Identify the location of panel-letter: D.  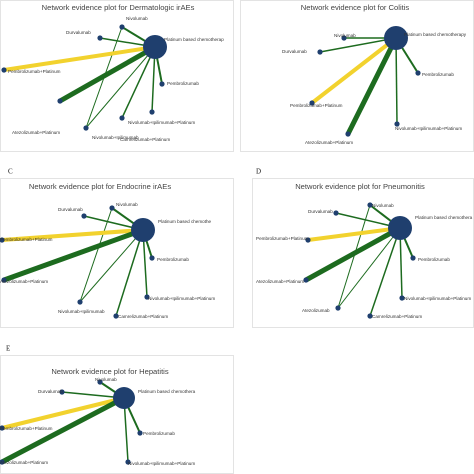
(258, 172).